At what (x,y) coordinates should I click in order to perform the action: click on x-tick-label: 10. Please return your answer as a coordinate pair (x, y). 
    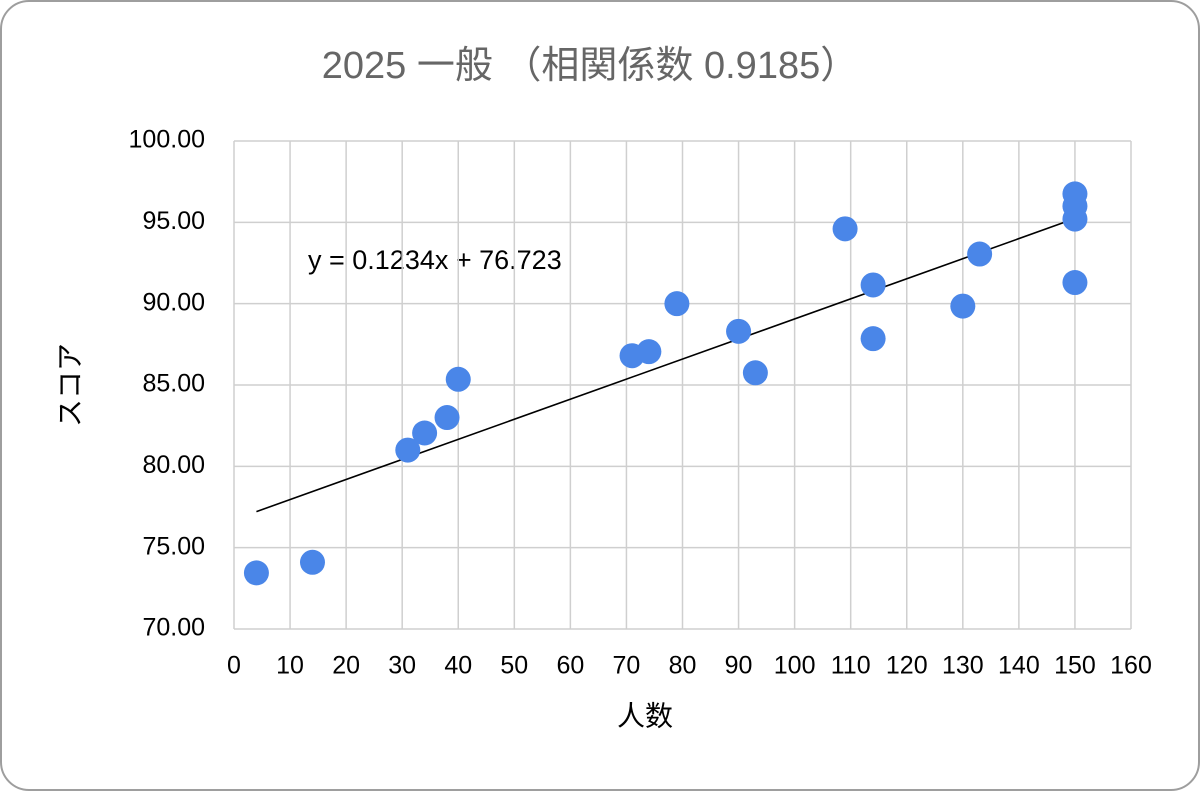
    Looking at the image, I should click on (290, 666).